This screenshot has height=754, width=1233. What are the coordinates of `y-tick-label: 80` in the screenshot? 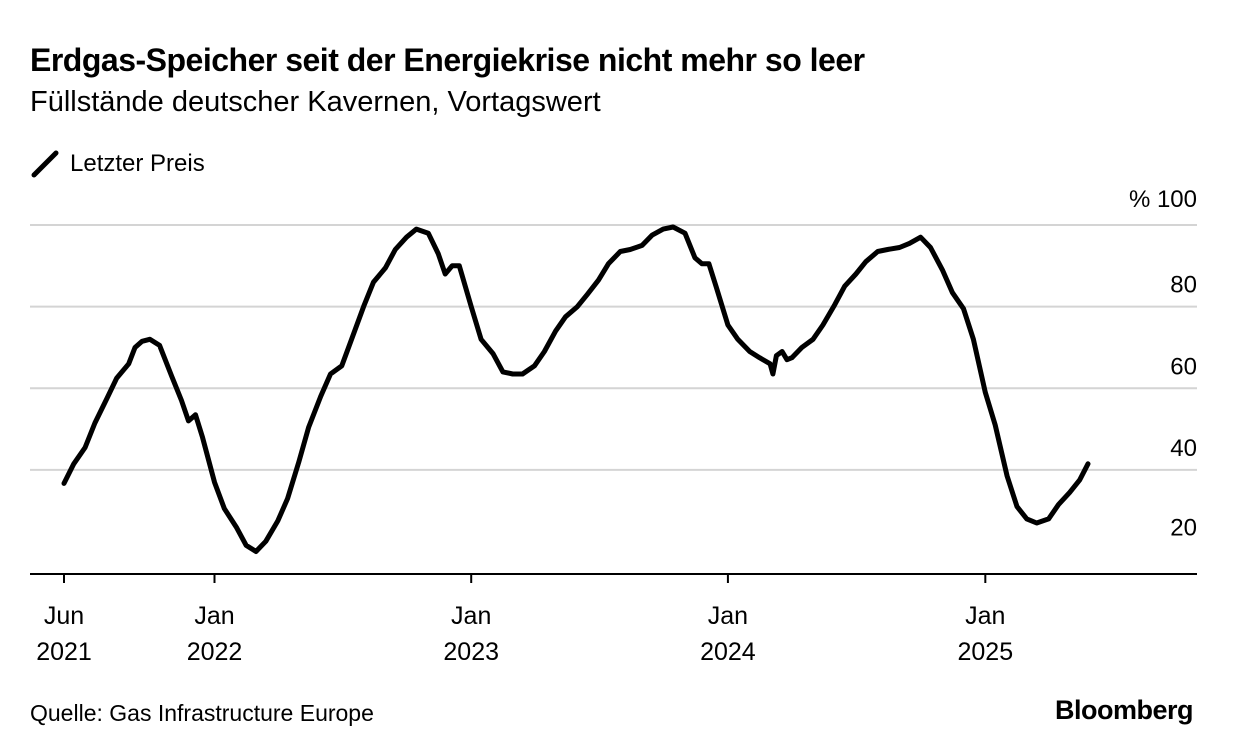 It's located at (1183, 285).